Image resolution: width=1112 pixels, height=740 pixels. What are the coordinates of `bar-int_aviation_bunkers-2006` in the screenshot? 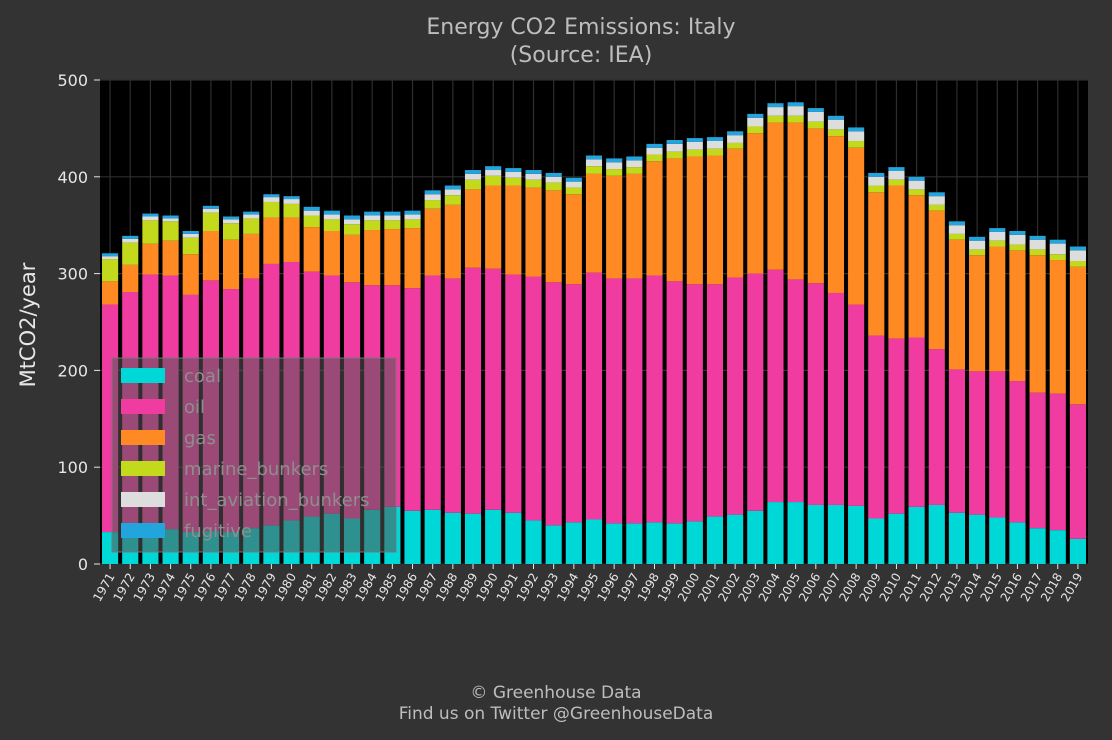 It's located at (815, 116).